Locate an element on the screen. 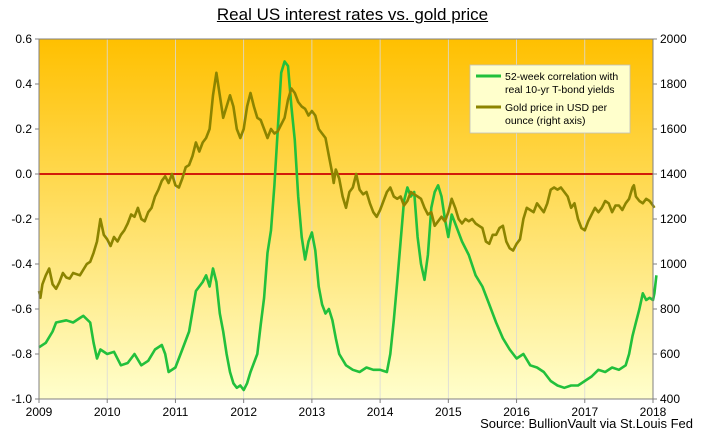 The image size is (705, 440). x-tick-label: 2017 is located at coordinates (584, 412).